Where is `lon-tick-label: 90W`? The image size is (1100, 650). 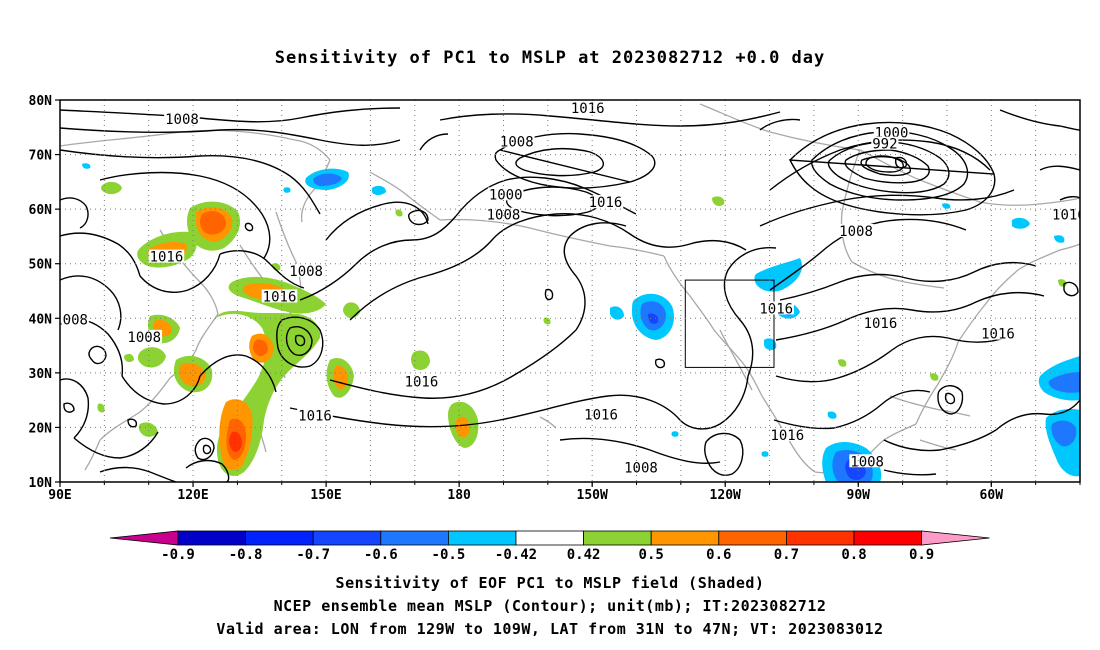 lon-tick-label: 90W is located at coordinates (859, 495).